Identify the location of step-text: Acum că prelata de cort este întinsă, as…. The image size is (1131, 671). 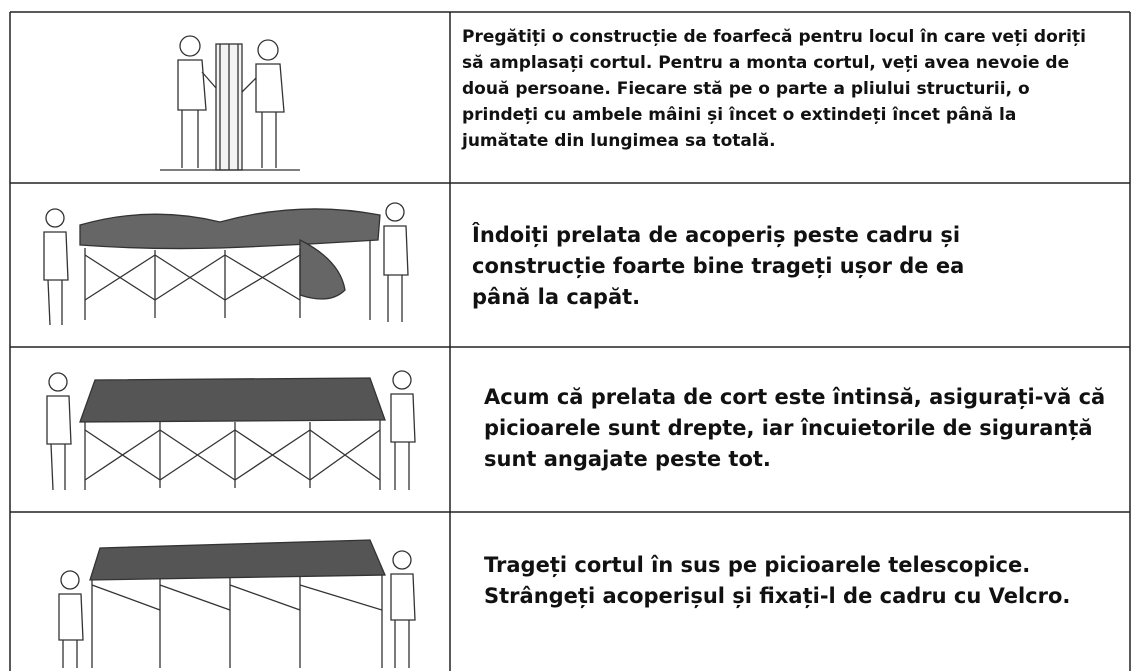
(795, 428).